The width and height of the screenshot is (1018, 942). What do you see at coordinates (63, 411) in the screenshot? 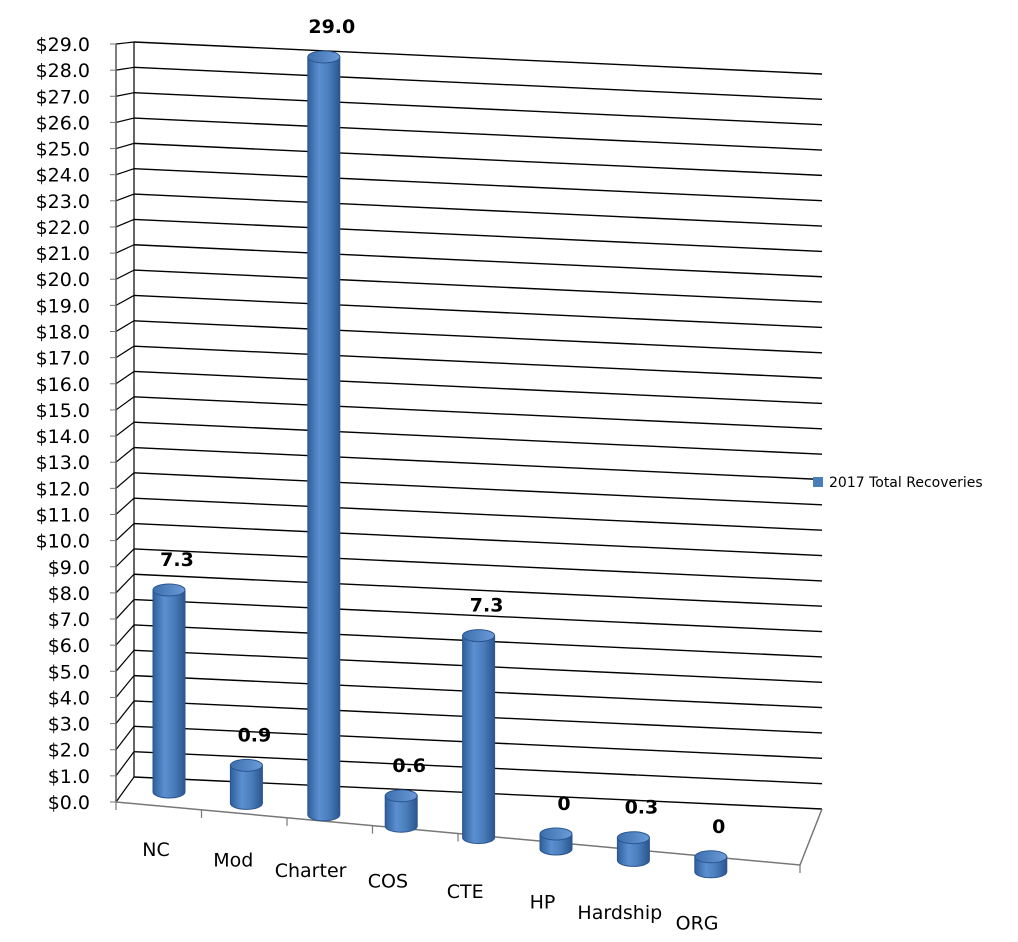
I see `y-tick-label: $15.0` at bounding box center [63, 411].